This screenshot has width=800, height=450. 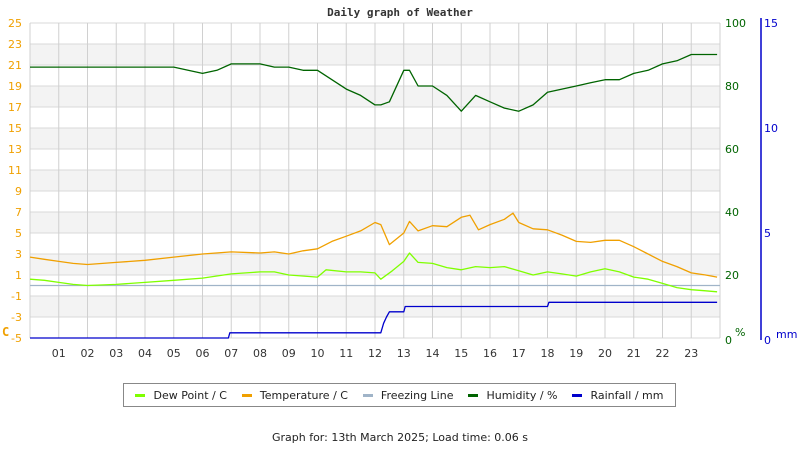 What do you see at coordinates (373, 245) in the screenshot?
I see `series-line-temperature-c` at bounding box center [373, 245].